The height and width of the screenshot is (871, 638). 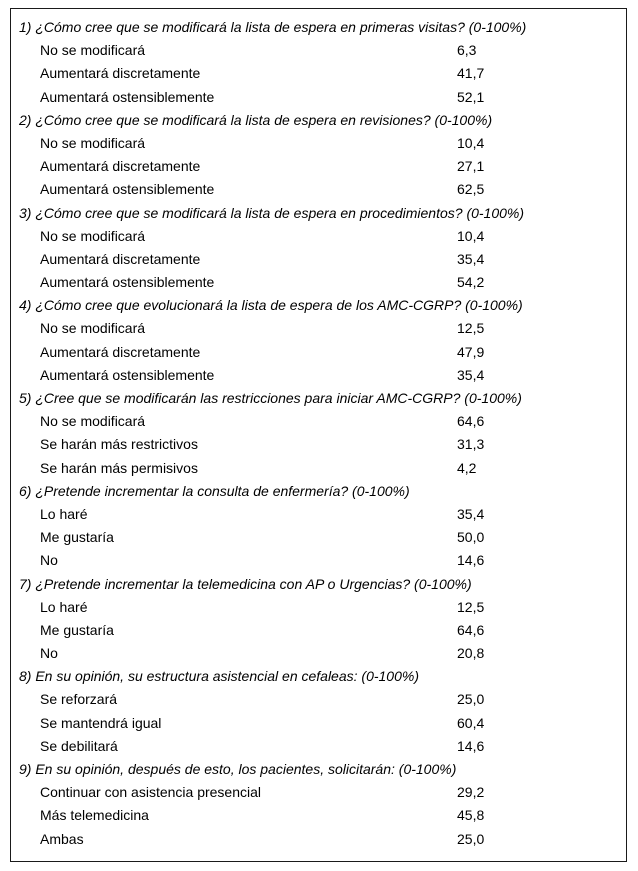 What do you see at coordinates (318, 560) in the screenshot?
I see `option-row-6-3: No 14,6` at bounding box center [318, 560].